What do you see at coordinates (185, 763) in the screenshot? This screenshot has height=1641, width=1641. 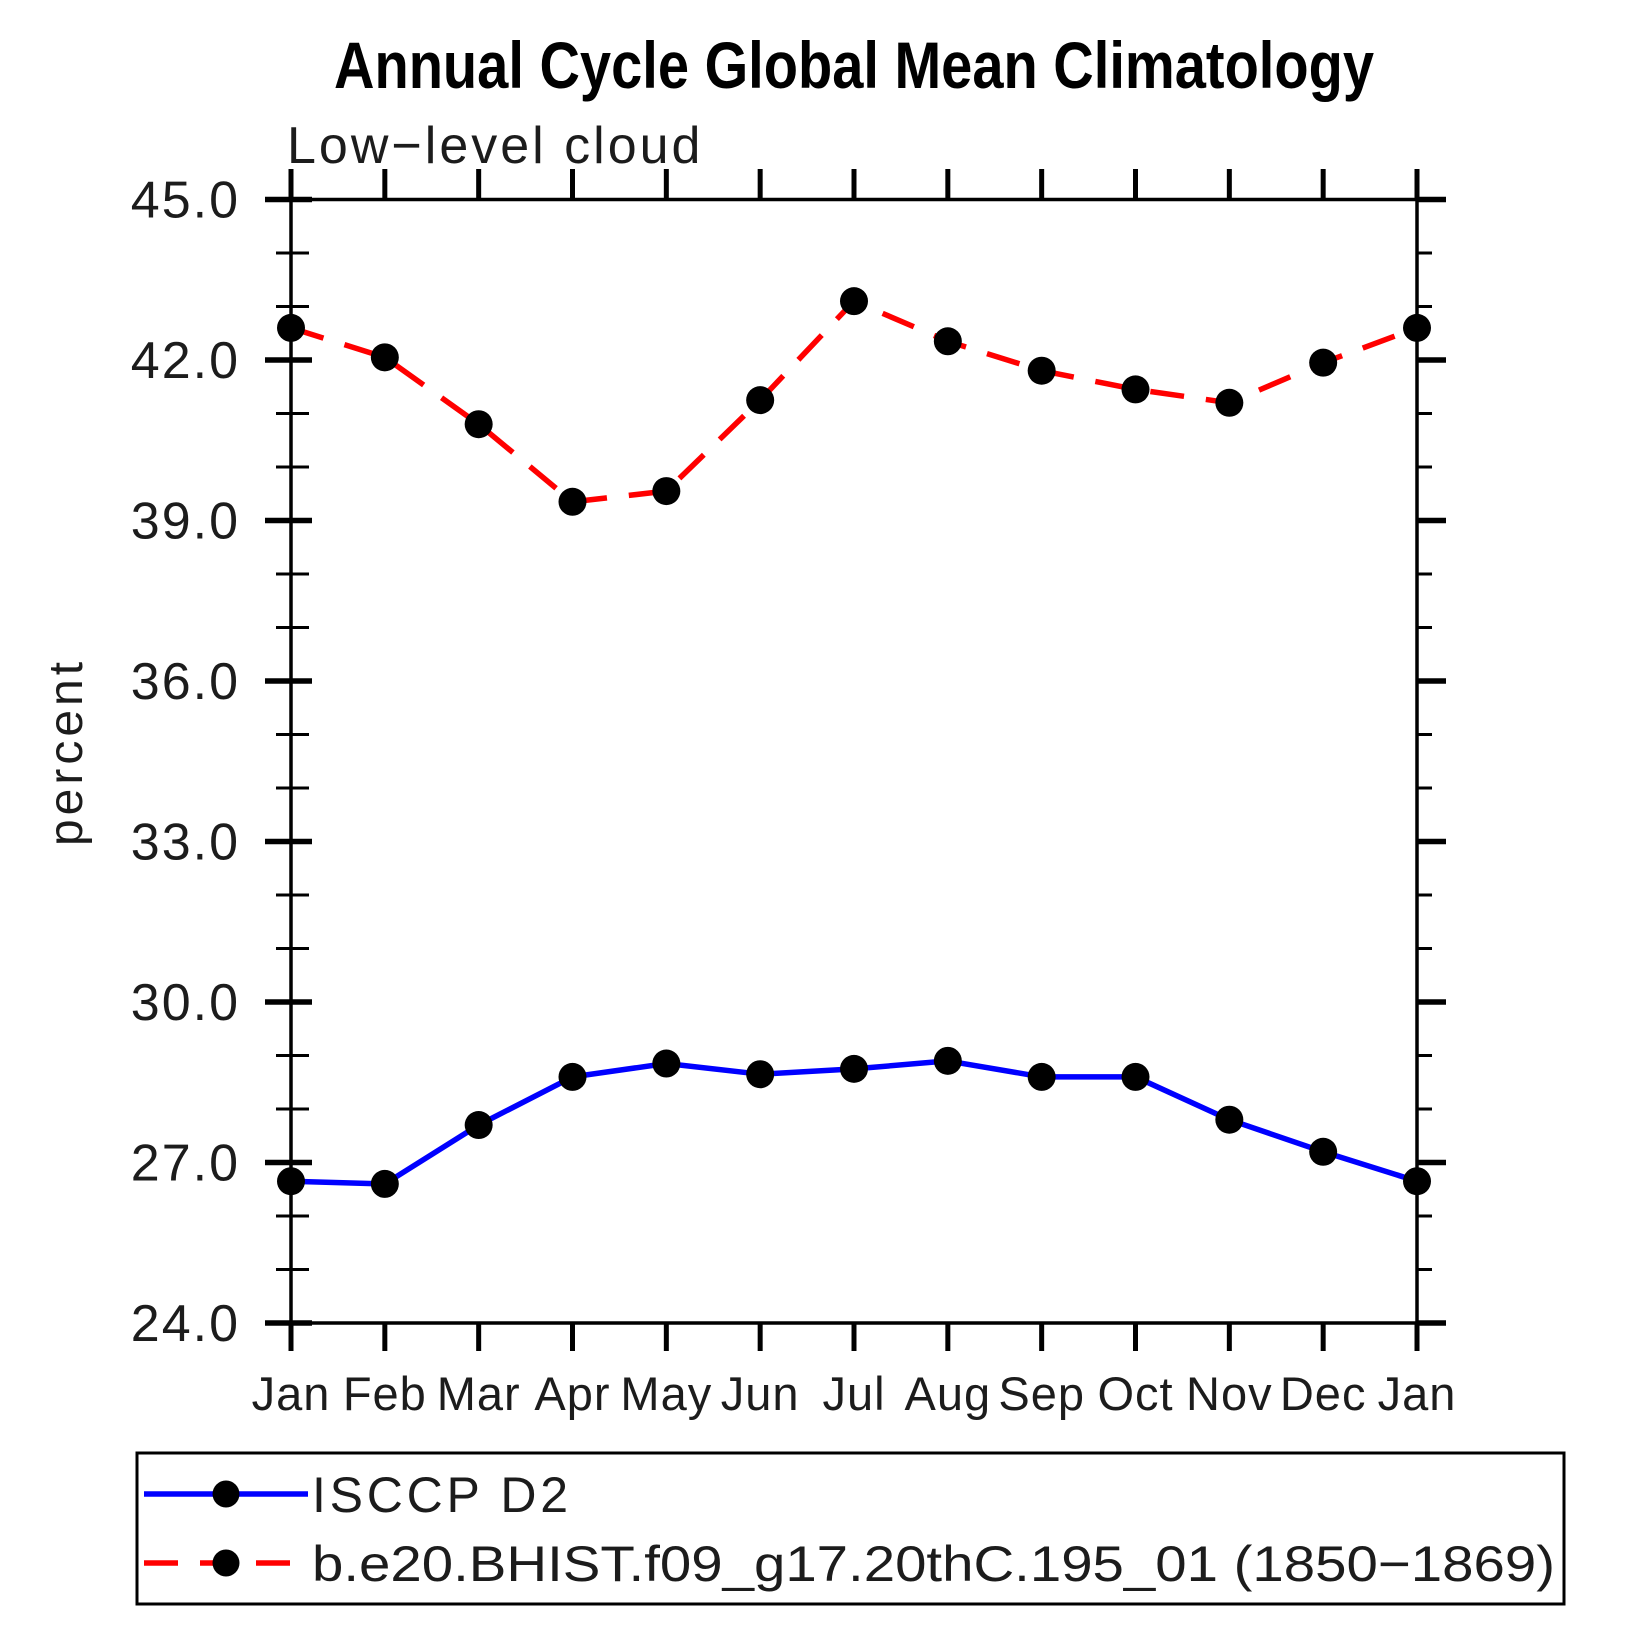 I see `y-tick-labels: 24.0 27.0 30.0 33.0 36.0 39.0 42.0 45.0` at bounding box center [185, 763].